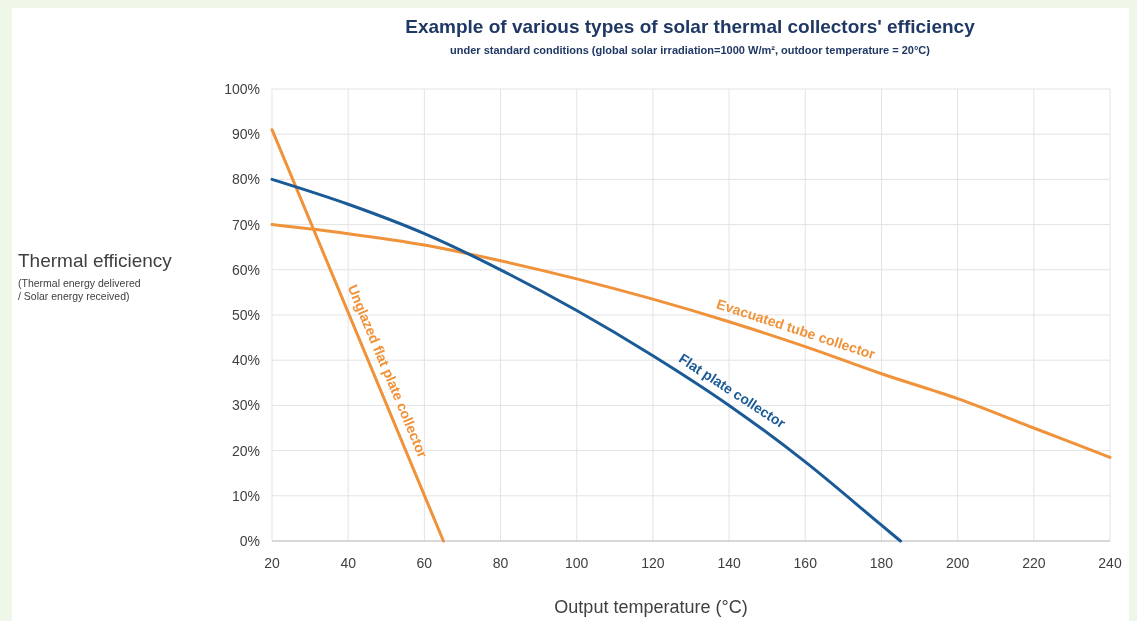  I want to click on x-tick-label: 140, so click(729, 563).